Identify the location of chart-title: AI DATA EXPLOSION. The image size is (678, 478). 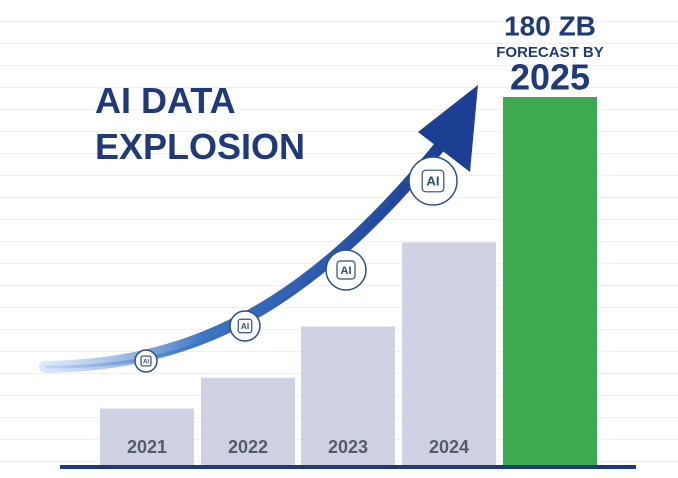
(200, 123).